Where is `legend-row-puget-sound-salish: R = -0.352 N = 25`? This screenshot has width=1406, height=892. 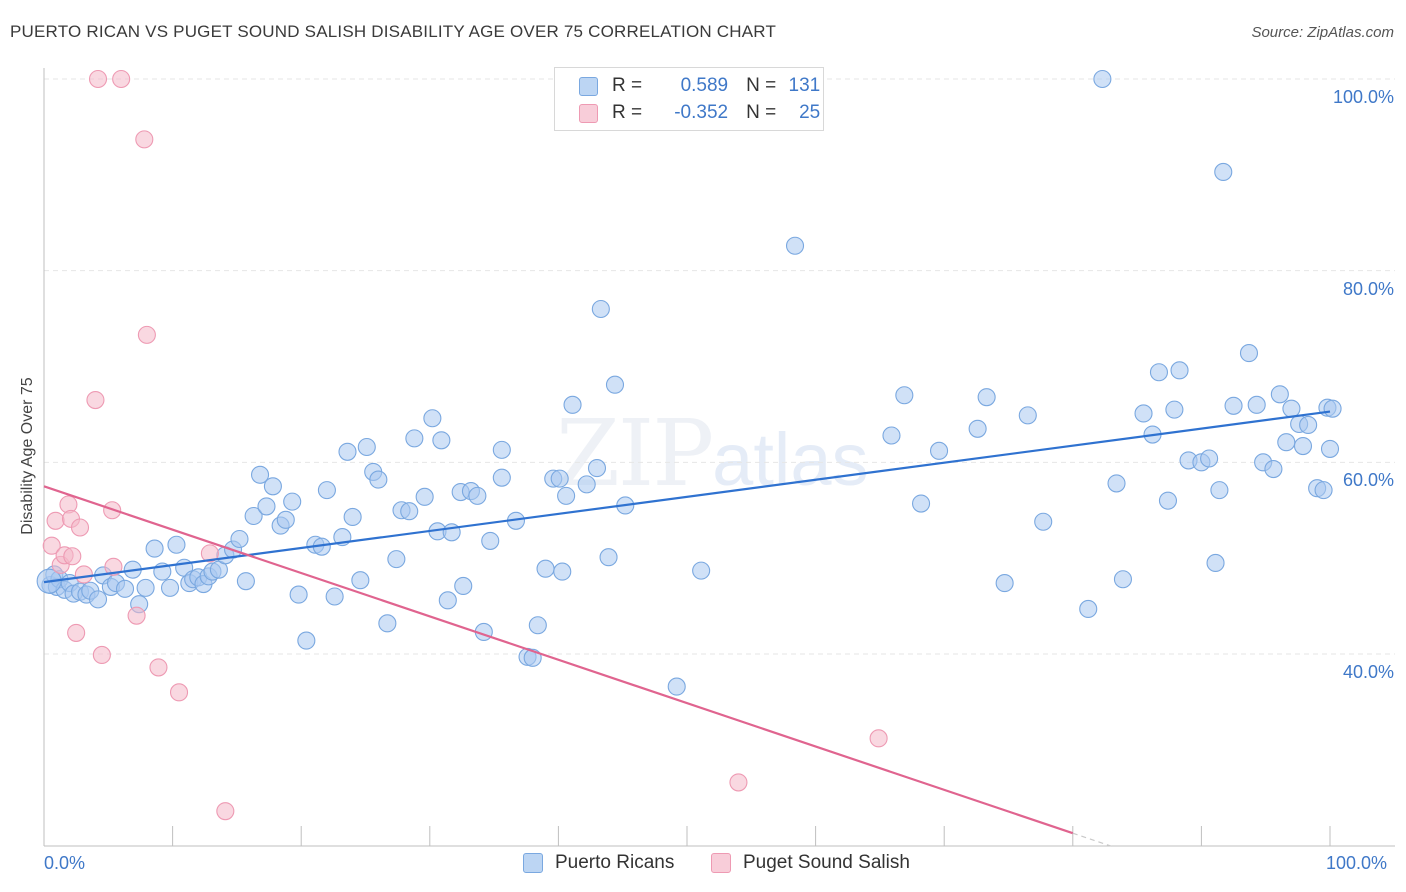 legend-row-puget-sound-salish: R = -0.352 N = 25 is located at coordinates (699, 113).